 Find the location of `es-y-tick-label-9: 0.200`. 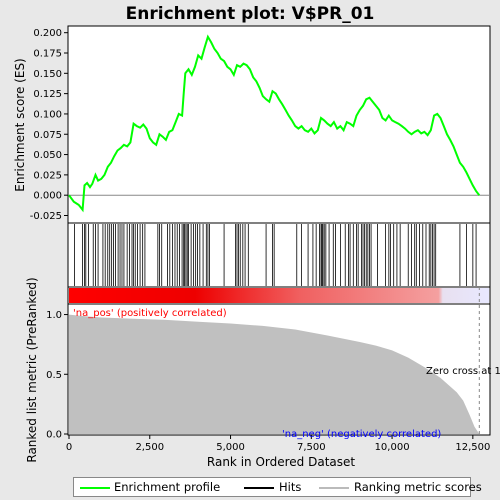

es-y-tick-label-9: 0.200 is located at coordinates (47, 33).